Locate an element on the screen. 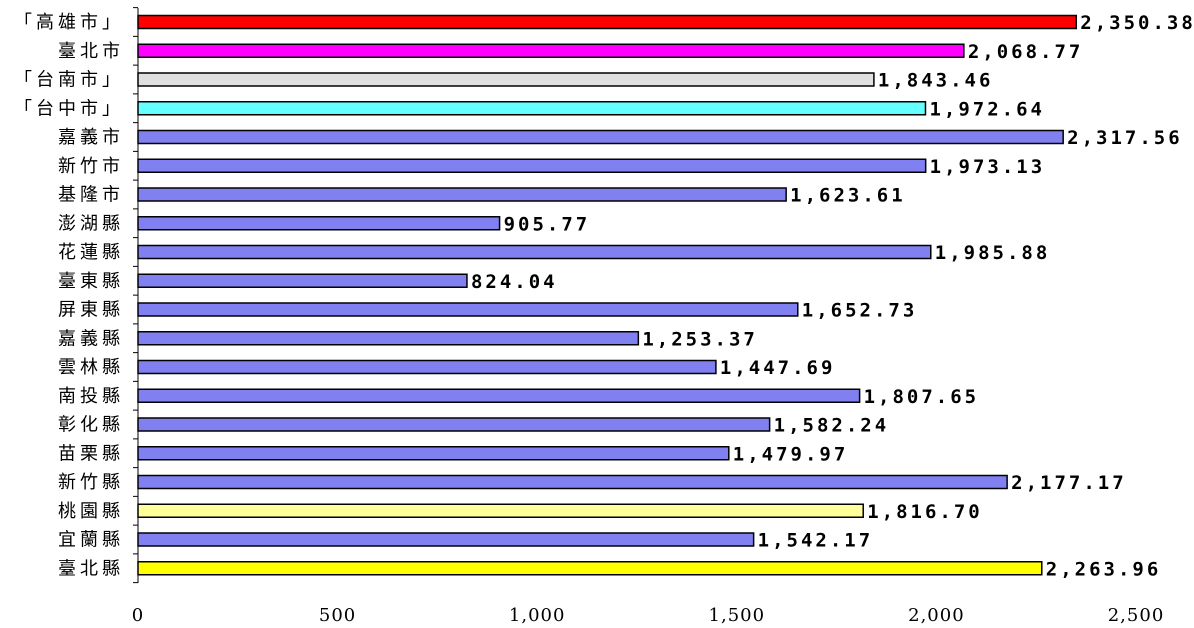  category-label: 南投縣 is located at coordinates (91, 396).